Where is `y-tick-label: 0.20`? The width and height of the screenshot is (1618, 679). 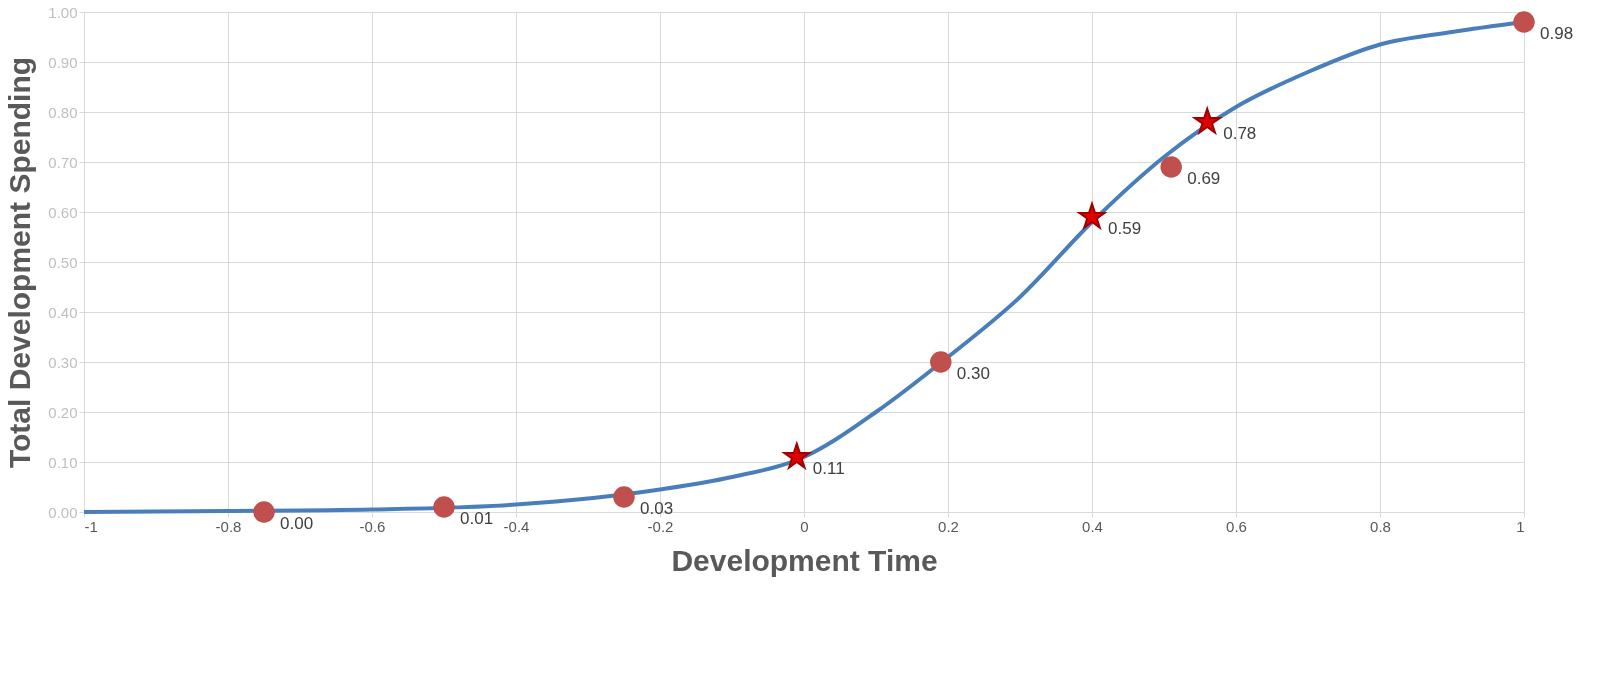 y-tick-label: 0.20 is located at coordinates (63, 412).